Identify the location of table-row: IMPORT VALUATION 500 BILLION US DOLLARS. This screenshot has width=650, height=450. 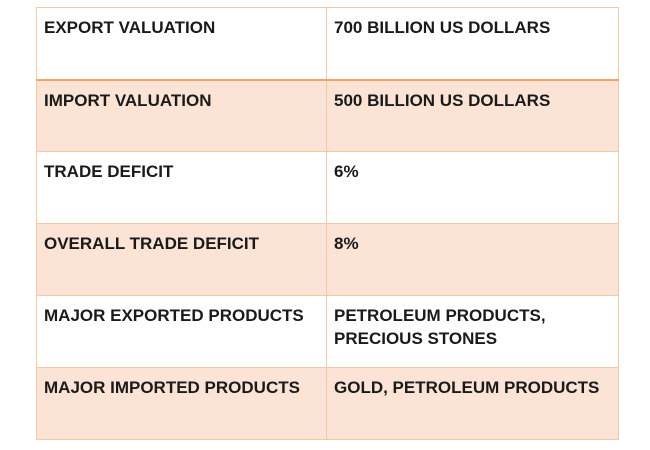
(327, 115).